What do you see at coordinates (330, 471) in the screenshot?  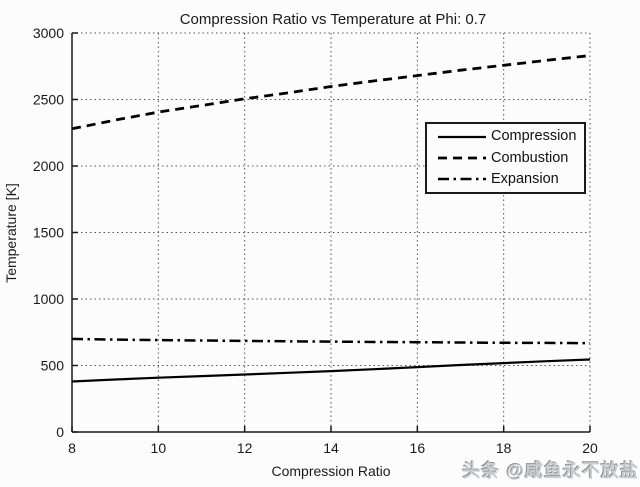 I see `x-axis-label: Compression Ratio` at bounding box center [330, 471].